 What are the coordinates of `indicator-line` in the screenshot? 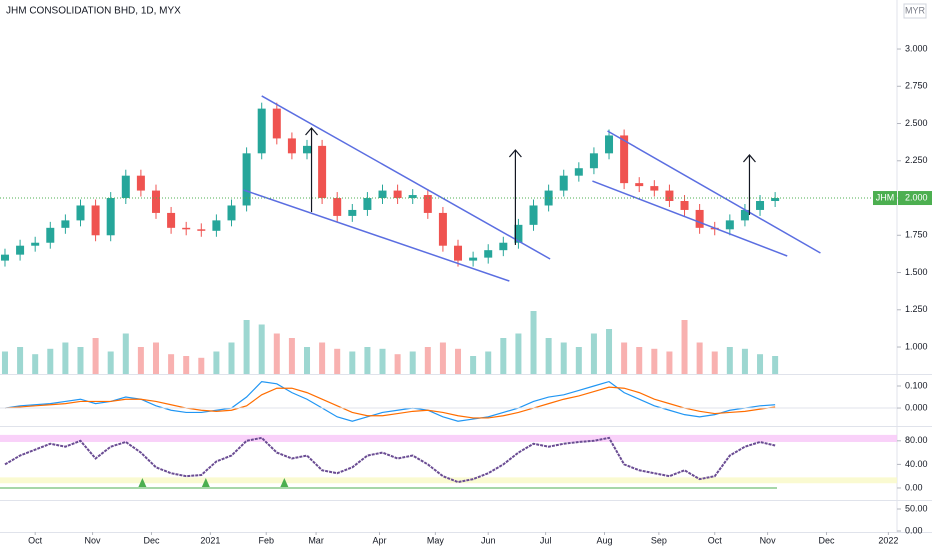 It's located at (390, 401).